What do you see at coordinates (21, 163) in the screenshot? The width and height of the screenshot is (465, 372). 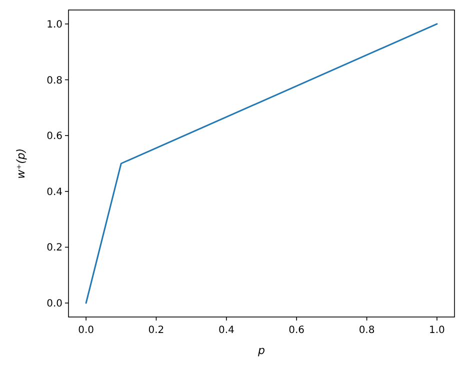 I see `y-axis-title: w⁺(p)` at bounding box center [21, 163].